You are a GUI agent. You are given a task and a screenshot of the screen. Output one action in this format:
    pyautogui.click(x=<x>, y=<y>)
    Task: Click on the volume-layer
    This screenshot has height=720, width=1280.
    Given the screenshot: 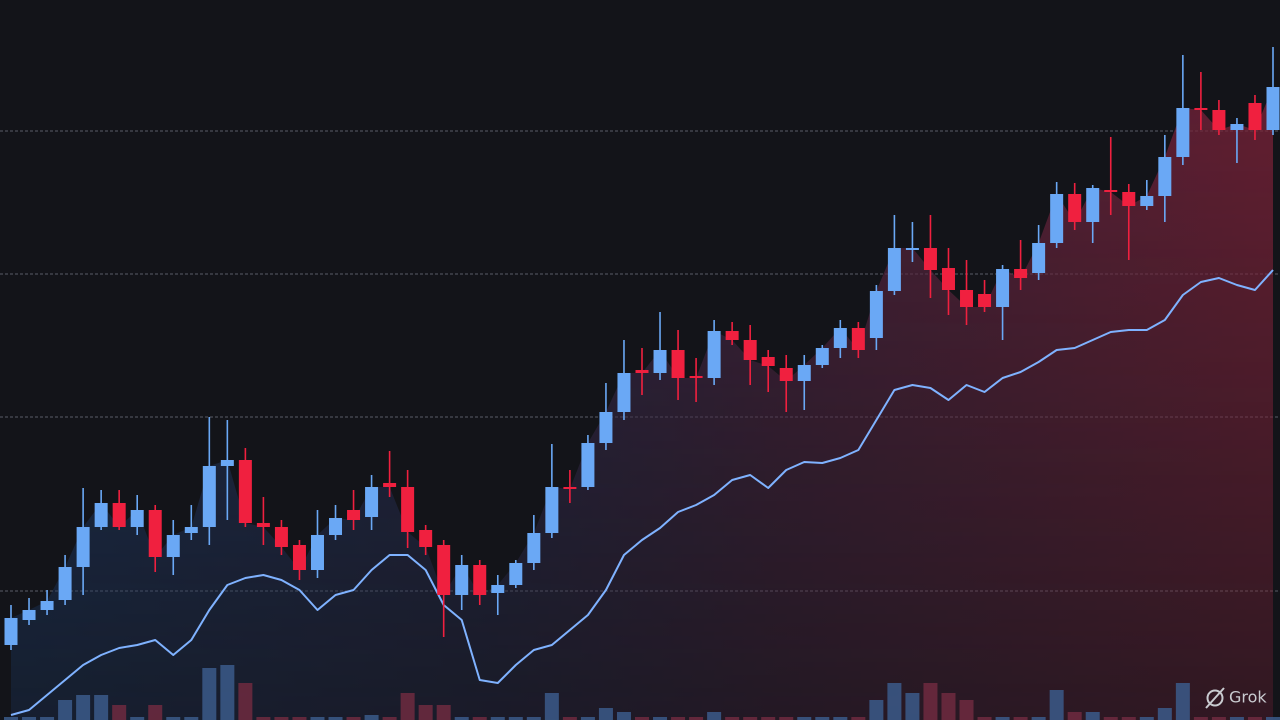 What is the action you would take?
    pyautogui.click(x=642, y=692)
    